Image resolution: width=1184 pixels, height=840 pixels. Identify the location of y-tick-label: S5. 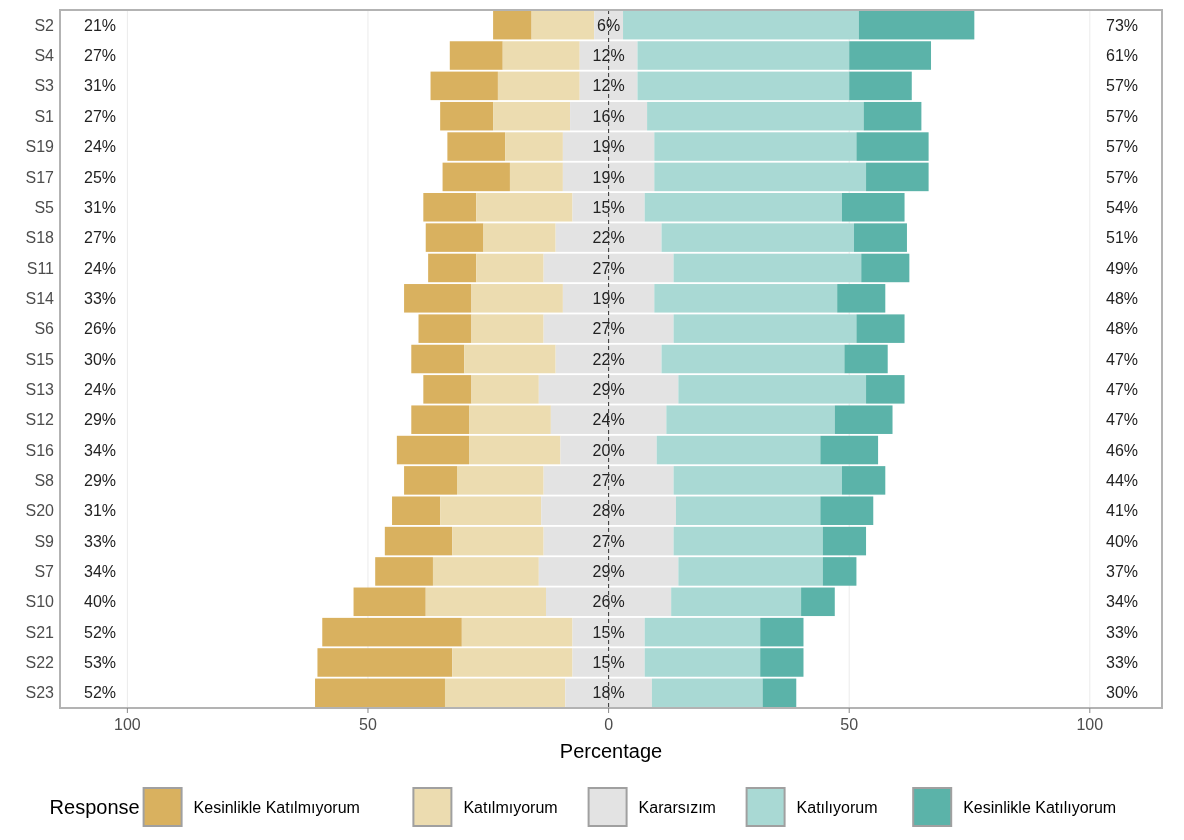
(44, 207).